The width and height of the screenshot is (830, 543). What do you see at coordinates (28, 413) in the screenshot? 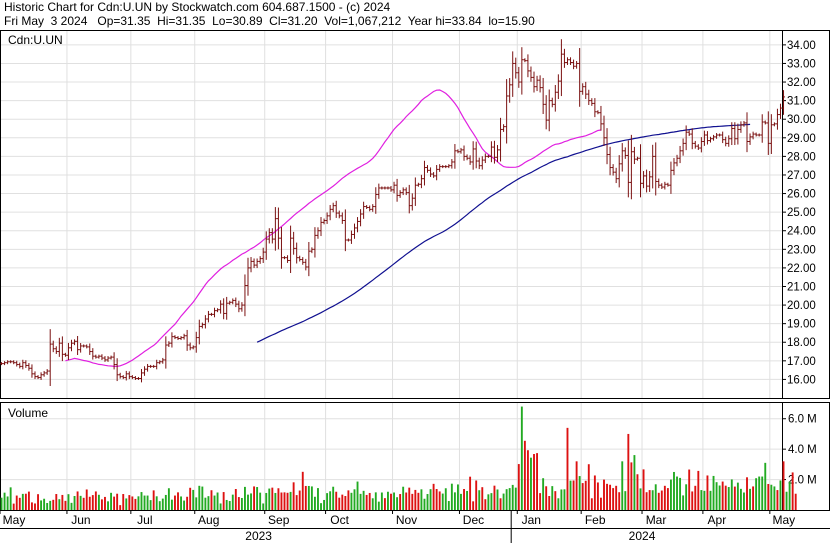
I see `volume-label: Volume` at bounding box center [28, 413].